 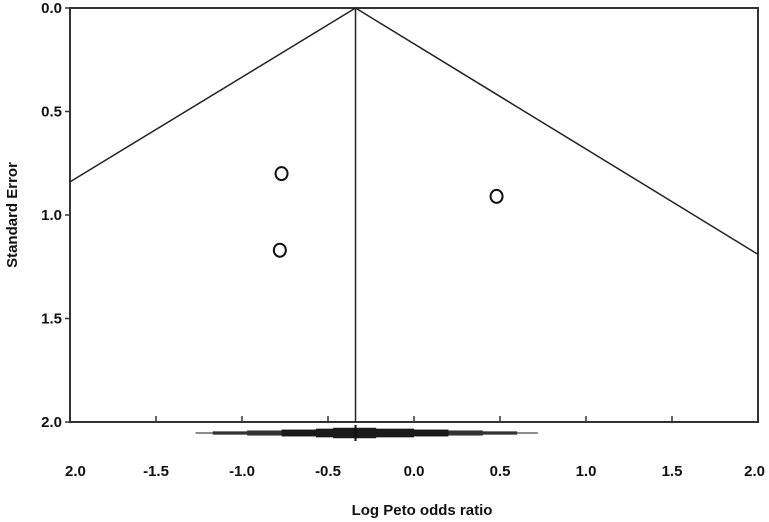 What do you see at coordinates (422, 510) in the screenshot?
I see `x-axis-title: Log Peto odds ratio` at bounding box center [422, 510].